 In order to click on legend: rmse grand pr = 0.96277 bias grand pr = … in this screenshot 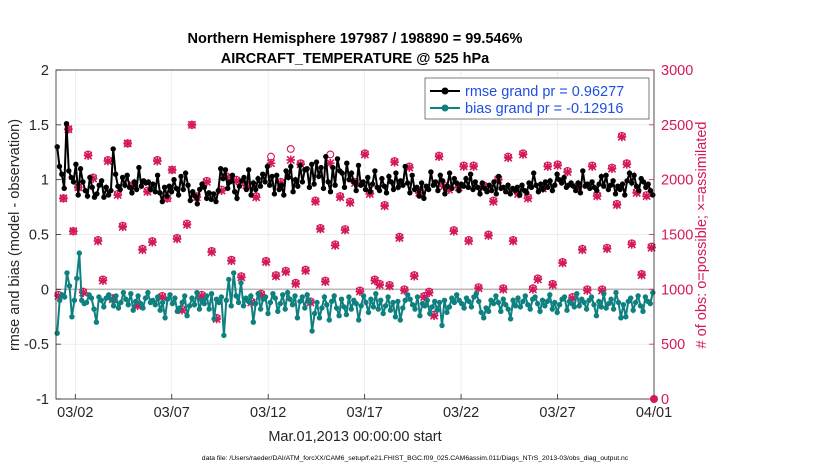, I will do `click(537, 98)`.